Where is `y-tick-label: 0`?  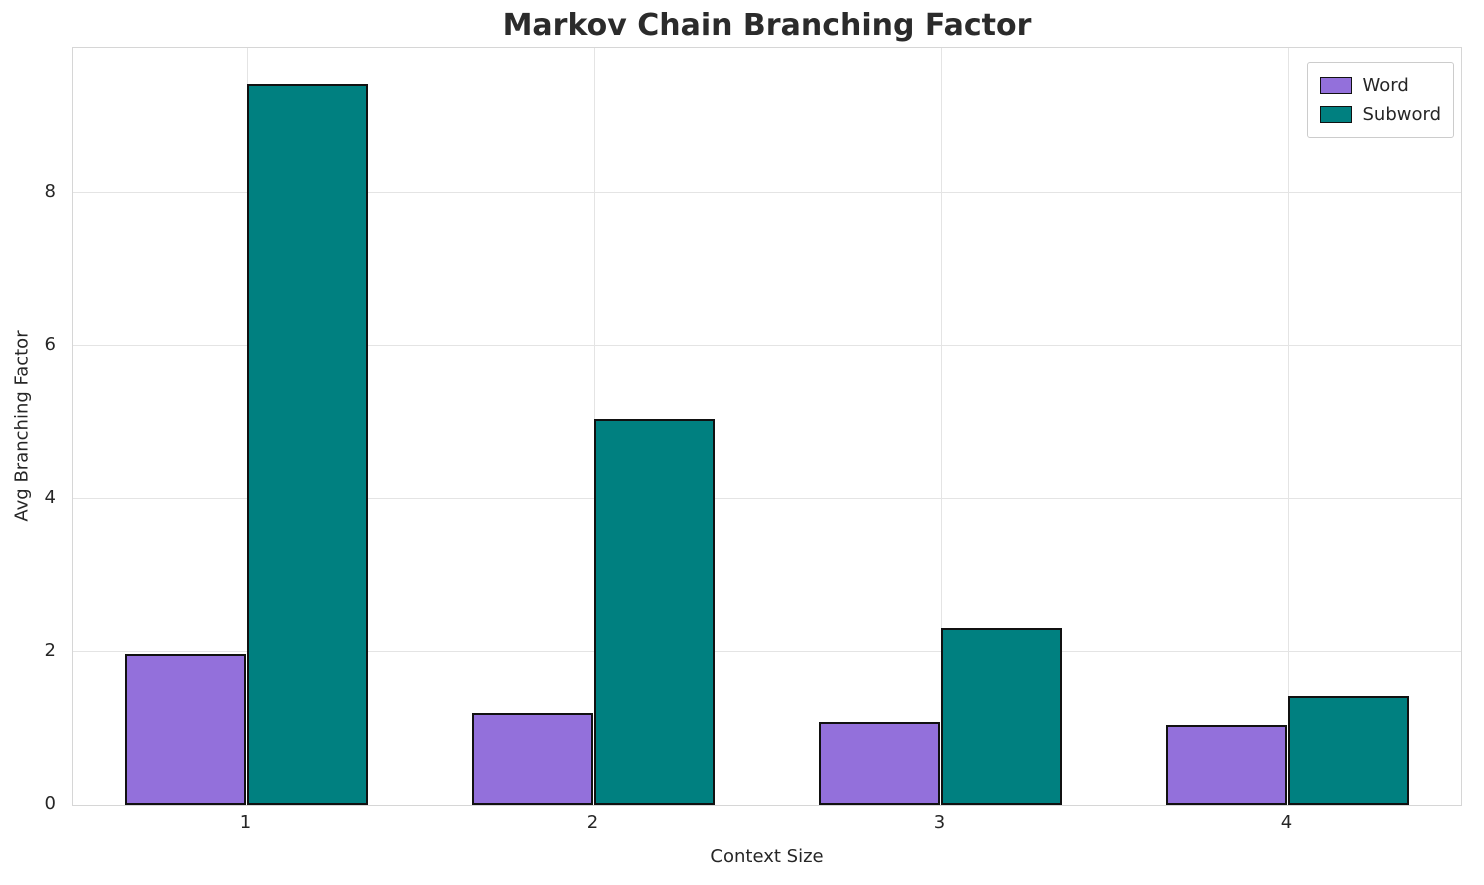 y-tick-label: 0 is located at coordinates (50, 803).